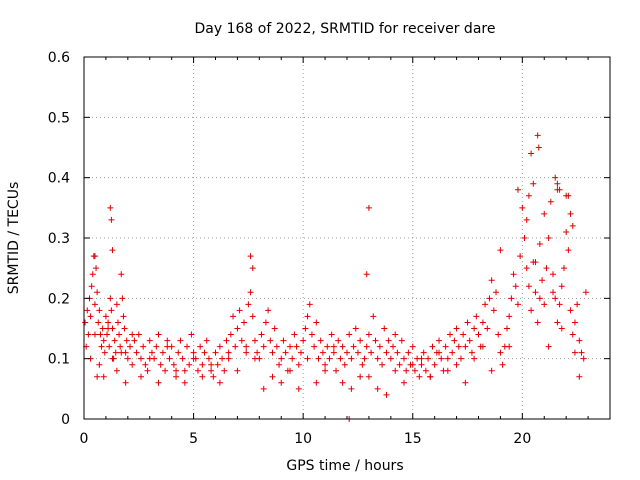  What do you see at coordinates (59, 239) in the screenshot?
I see `y-tick-label: 0.3` at bounding box center [59, 239].